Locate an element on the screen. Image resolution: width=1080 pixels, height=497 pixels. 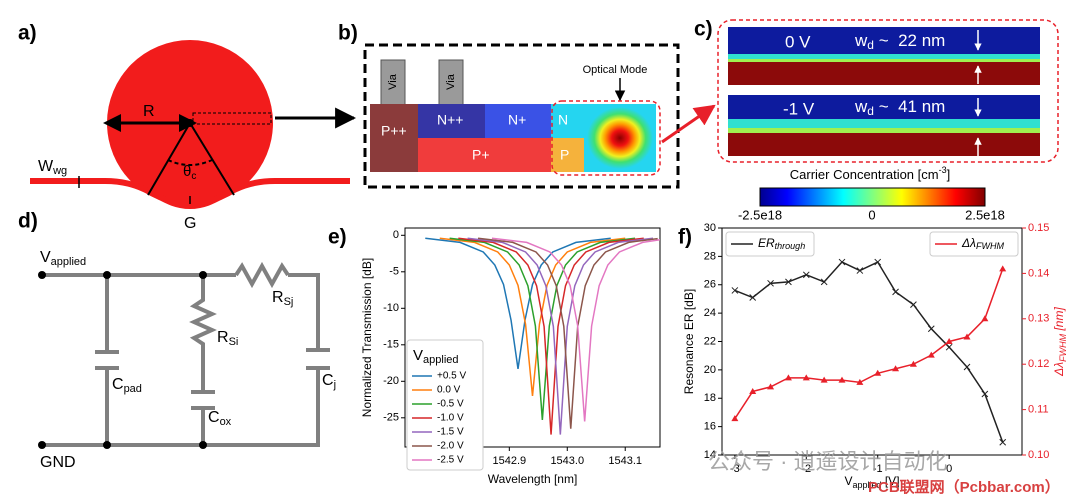
y-tick-label: 28 is located at coordinates (710, 256).